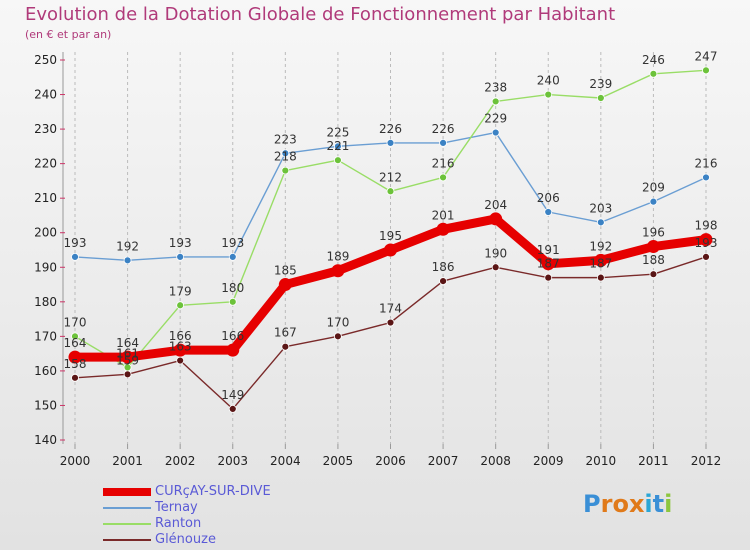  What do you see at coordinates (68, 34) in the screenshot?
I see `chart-subtitle: (en € et par an)` at bounding box center [68, 34].